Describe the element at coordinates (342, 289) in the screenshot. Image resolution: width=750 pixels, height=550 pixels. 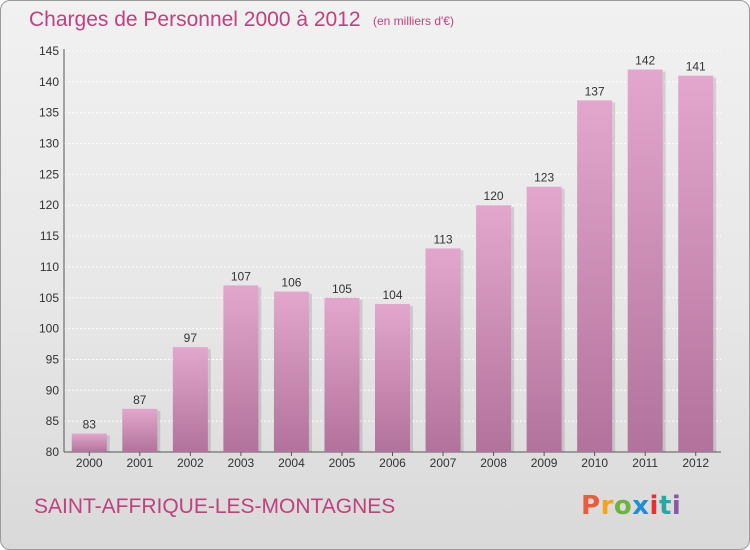
I see `bar-value-label: 105` at that location.